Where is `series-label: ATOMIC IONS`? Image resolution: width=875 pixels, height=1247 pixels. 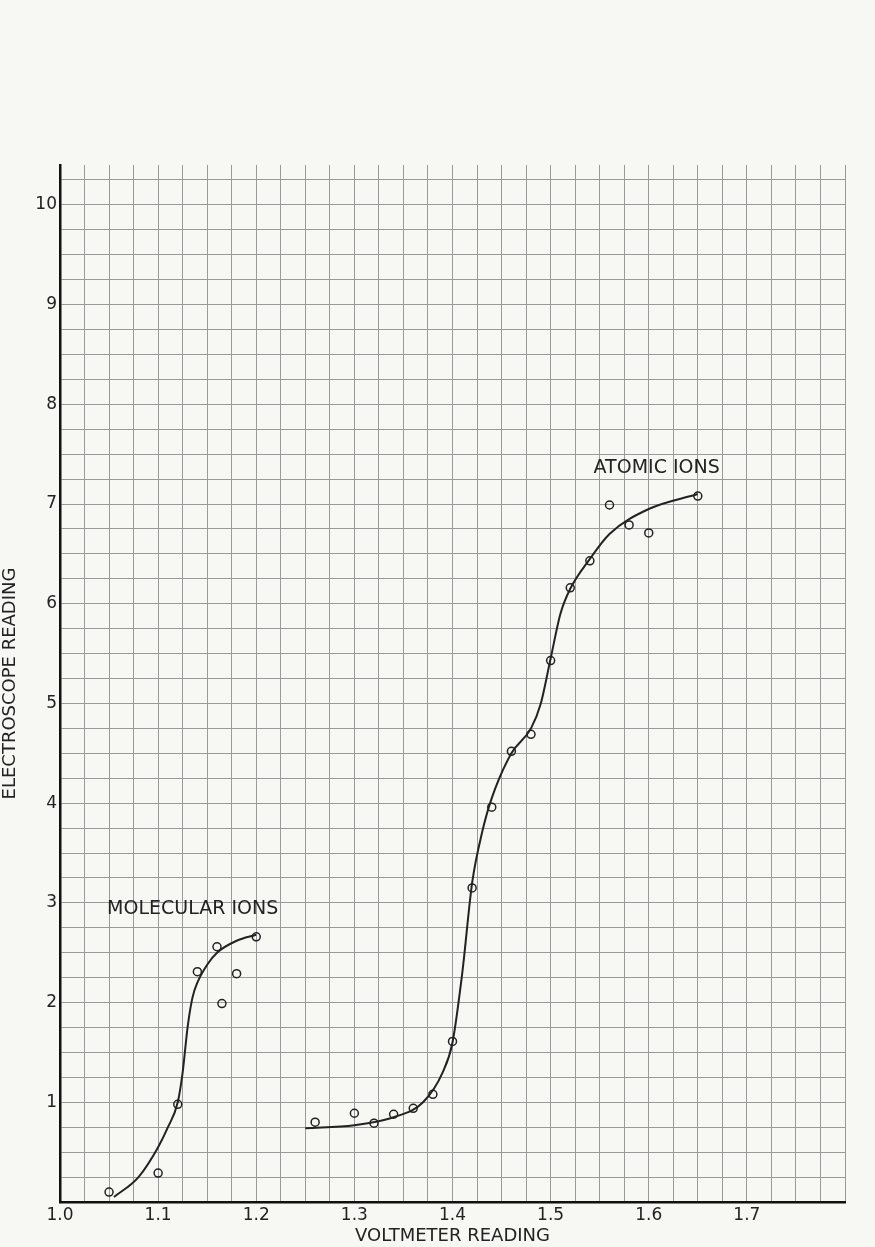 series-label: ATOMIC IONS is located at coordinates (656, 465).